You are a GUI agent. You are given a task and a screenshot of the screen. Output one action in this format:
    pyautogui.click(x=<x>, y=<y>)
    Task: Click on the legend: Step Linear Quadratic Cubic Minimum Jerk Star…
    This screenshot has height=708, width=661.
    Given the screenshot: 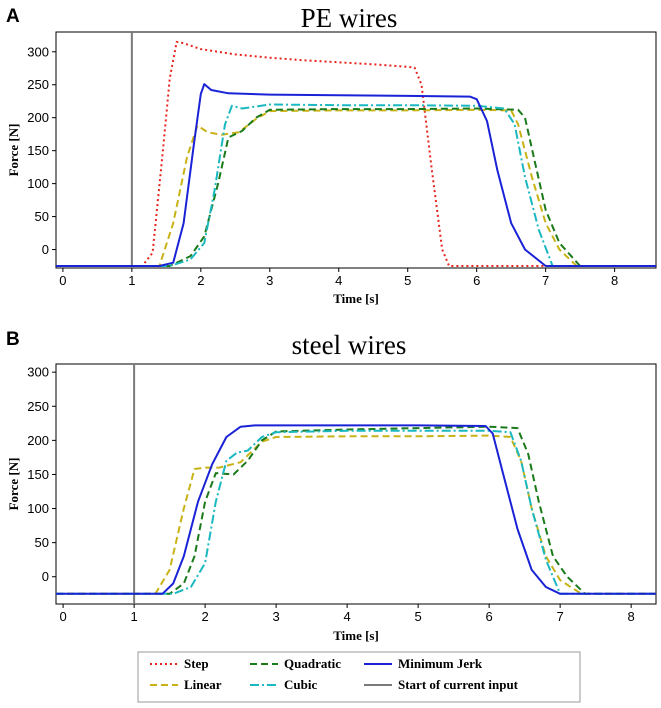 What is the action you would take?
    pyautogui.click(x=359, y=677)
    